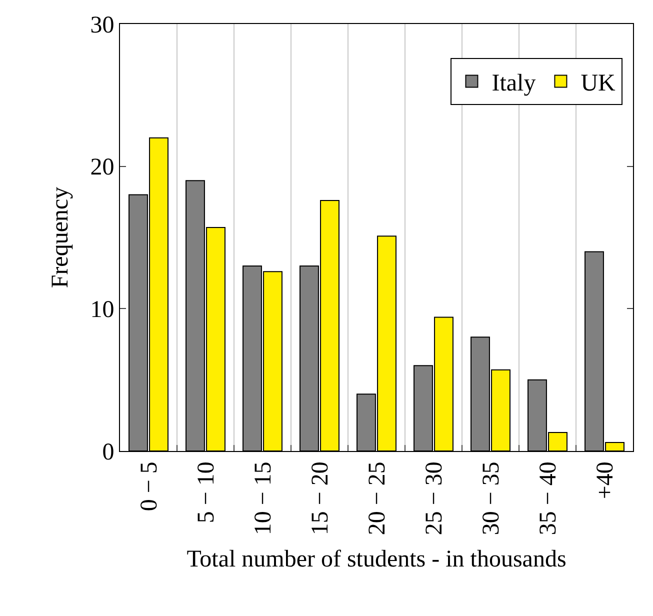 This screenshot has width=653, height=616. I want to click on y-tick-label: 20, so click(102, 167).